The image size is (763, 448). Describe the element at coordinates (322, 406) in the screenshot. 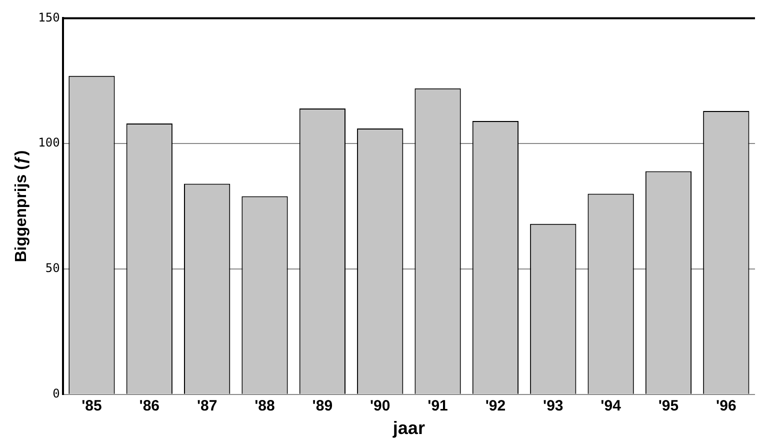

I see `x-tick-label: '89` at that location.